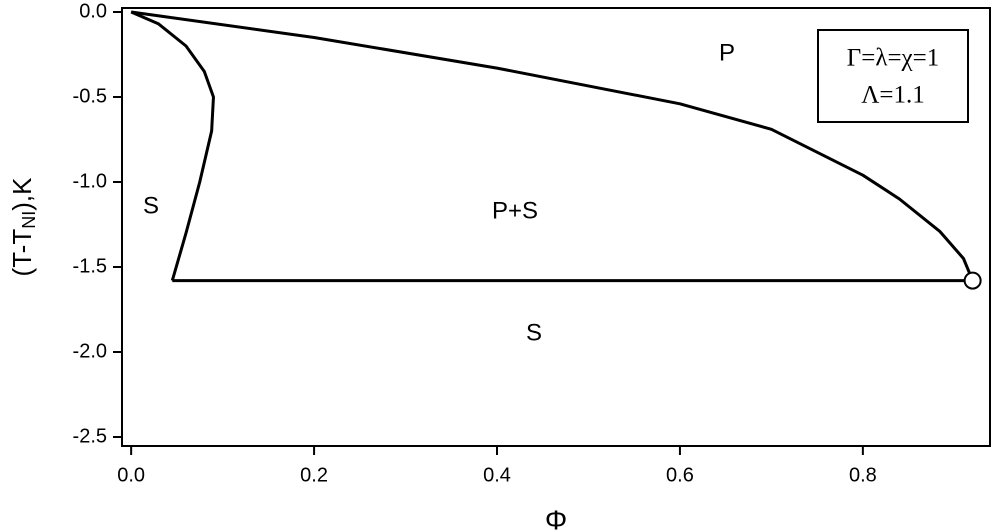 The height and width of the screenshot is (532, 1000). Describe the element at coordinates (172, 146) in the screenshot. I see `line` at that location.